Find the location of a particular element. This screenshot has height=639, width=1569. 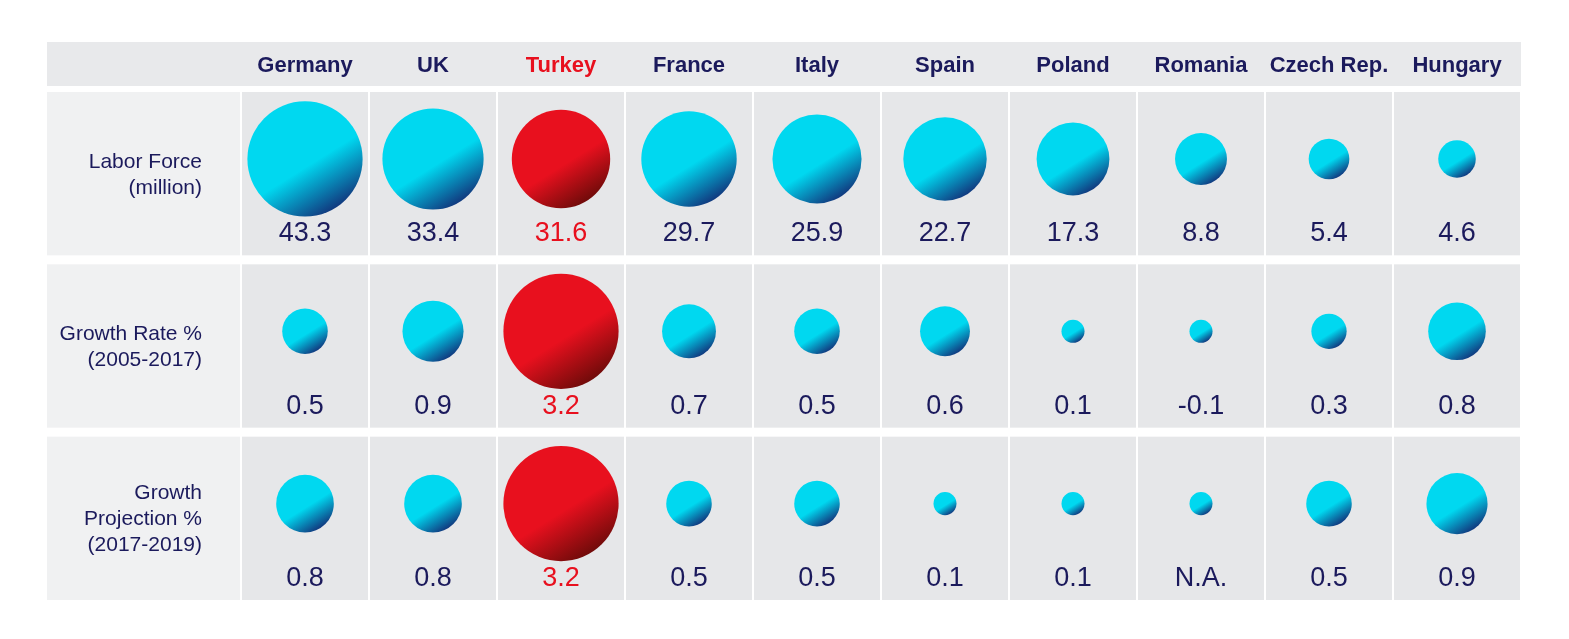

data-label: 17.3 is located at coordinates (1073, 232).